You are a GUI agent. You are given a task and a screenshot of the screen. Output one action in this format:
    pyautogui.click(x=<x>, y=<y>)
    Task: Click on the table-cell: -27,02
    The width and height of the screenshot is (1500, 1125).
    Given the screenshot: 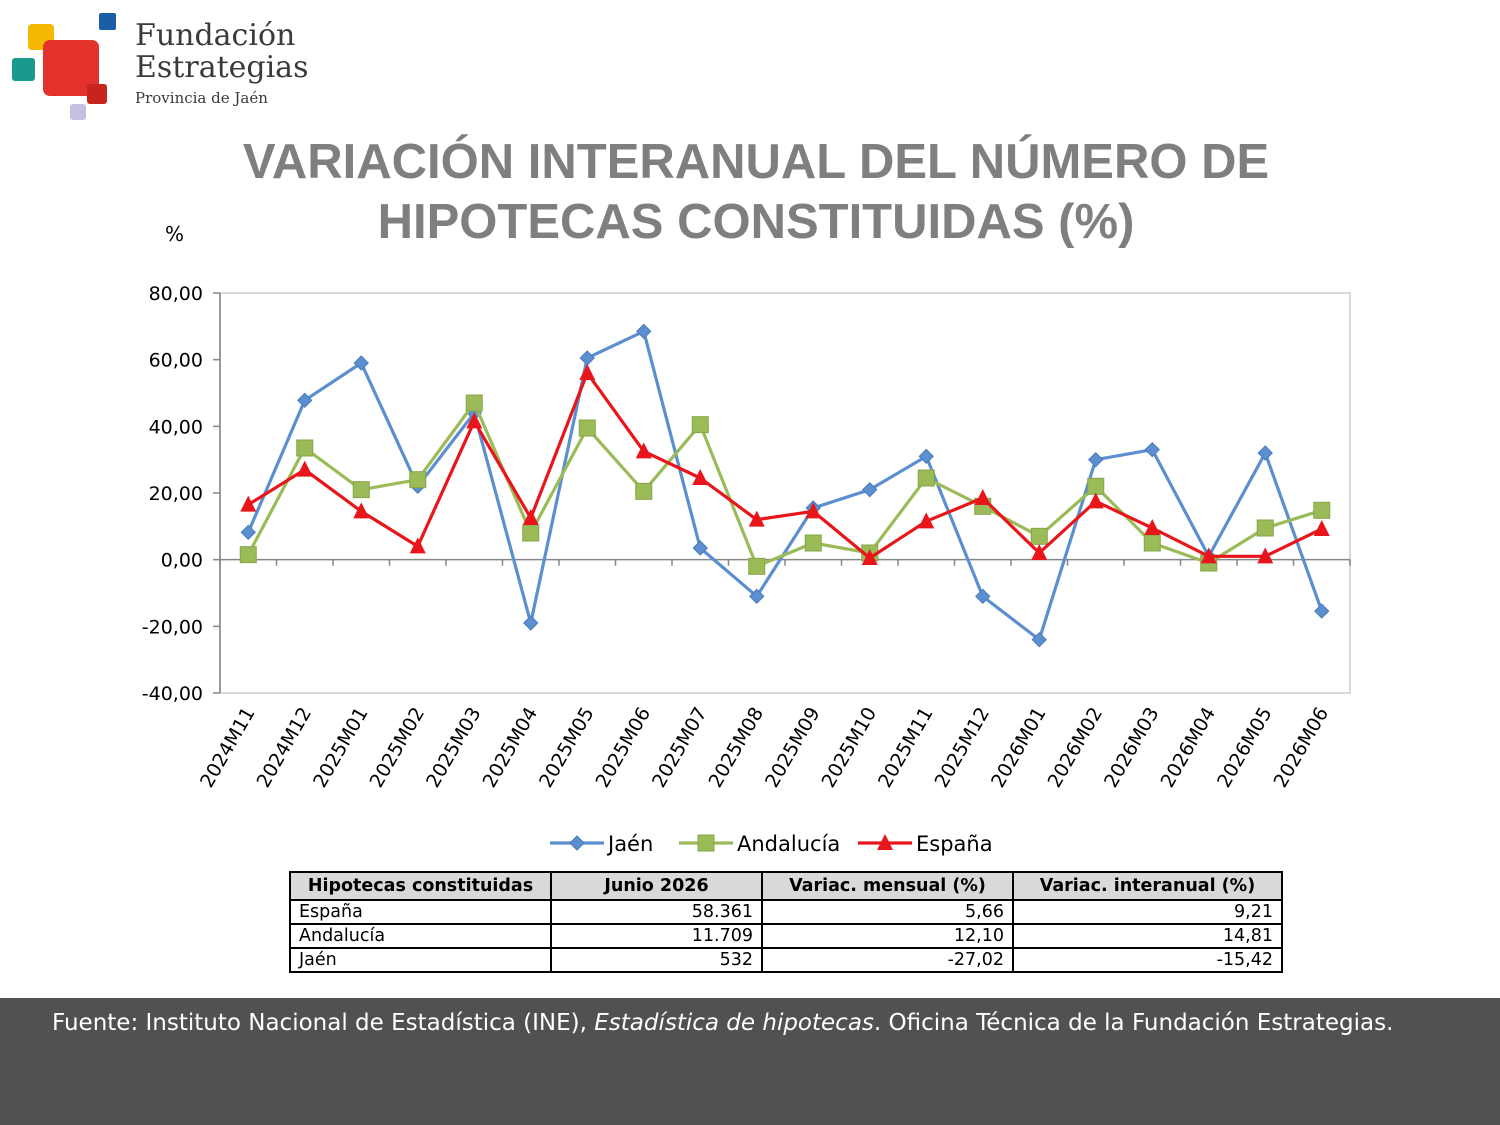 What is the action you would take?
    pyautogui.click(x=887, y=960)
    